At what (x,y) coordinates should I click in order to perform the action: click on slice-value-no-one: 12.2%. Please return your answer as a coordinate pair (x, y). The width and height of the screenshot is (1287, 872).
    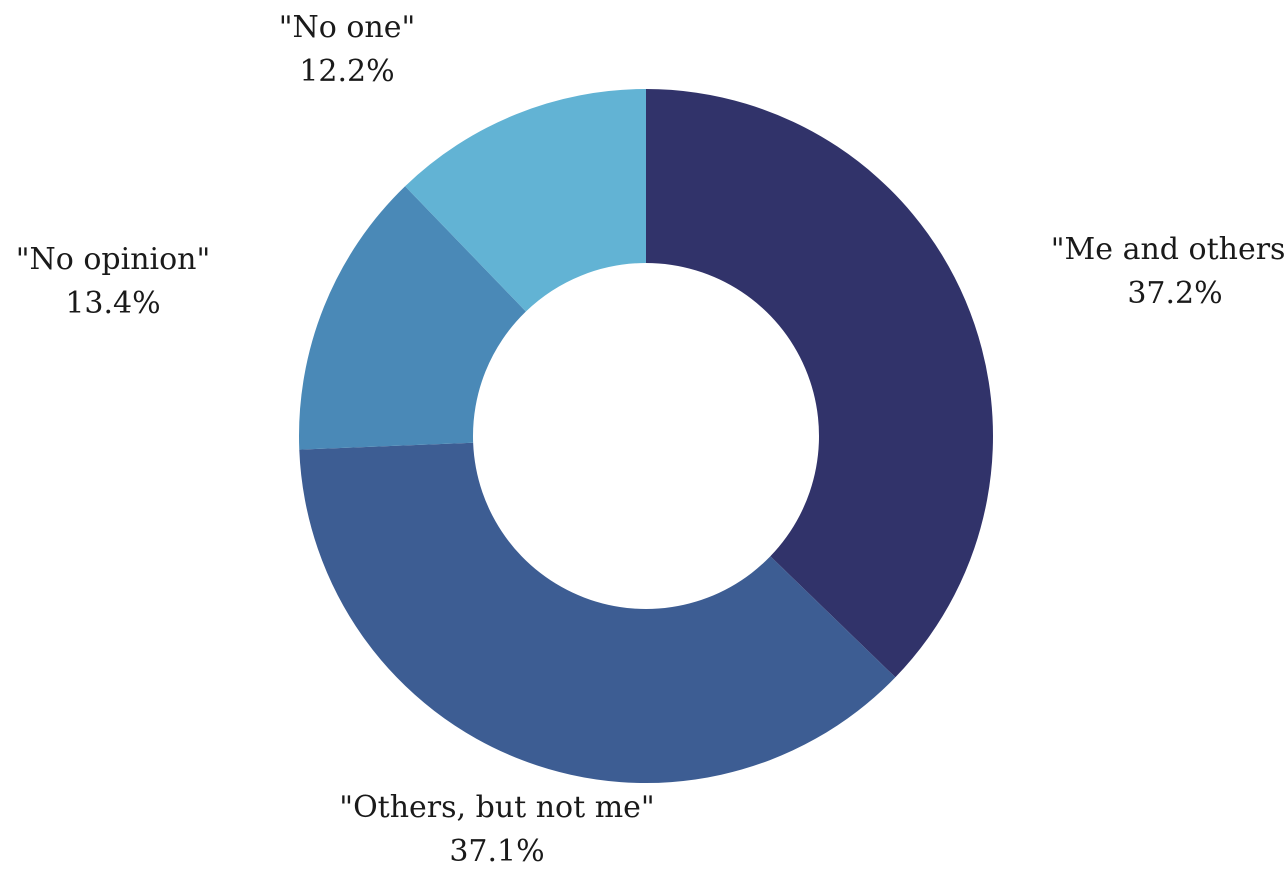
    Looking at the image, I should click on (347, 71).